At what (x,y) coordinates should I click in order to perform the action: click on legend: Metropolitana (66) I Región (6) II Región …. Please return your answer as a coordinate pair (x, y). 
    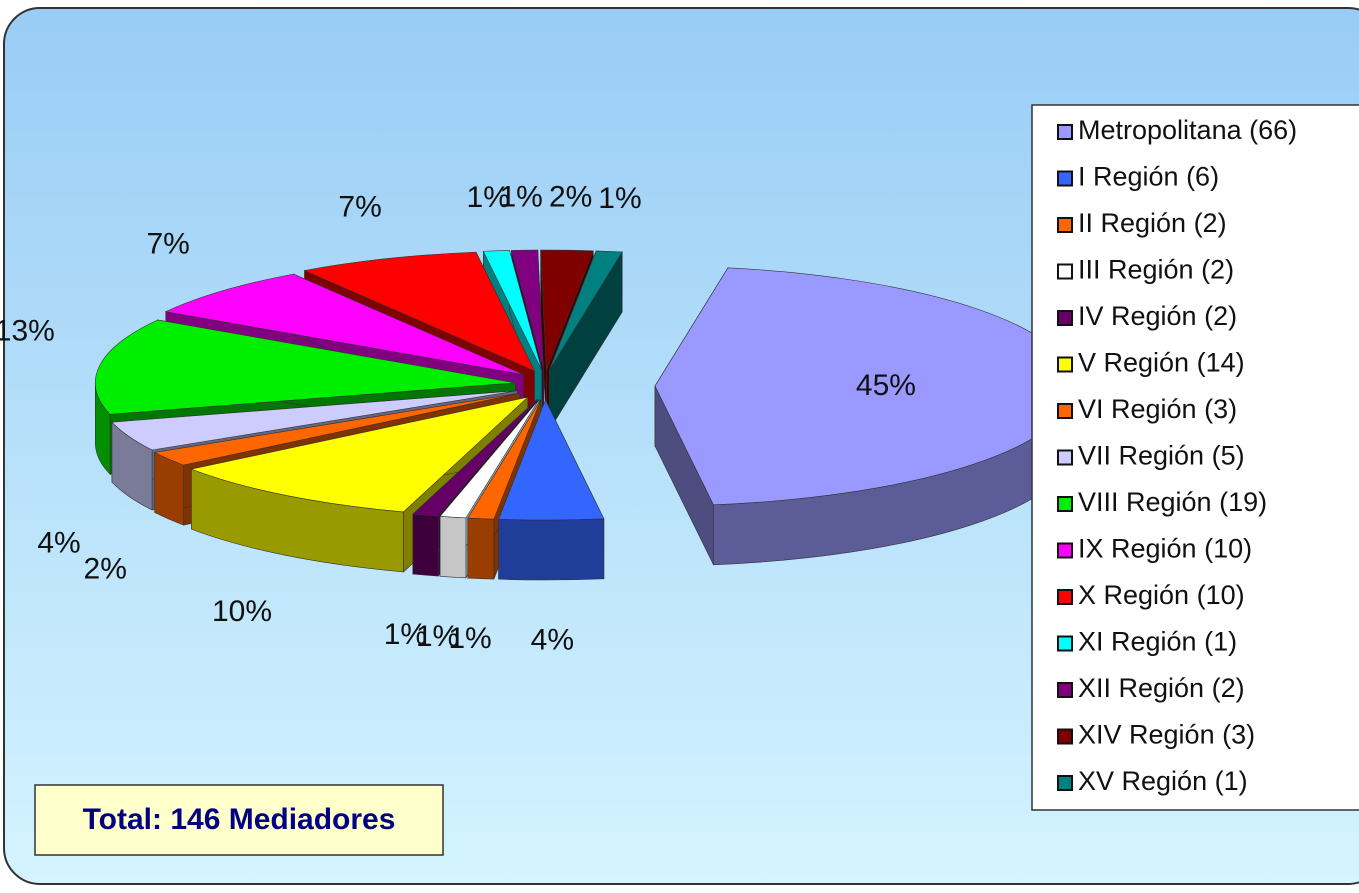
    Looking at the image, I should click on (1177, 455).